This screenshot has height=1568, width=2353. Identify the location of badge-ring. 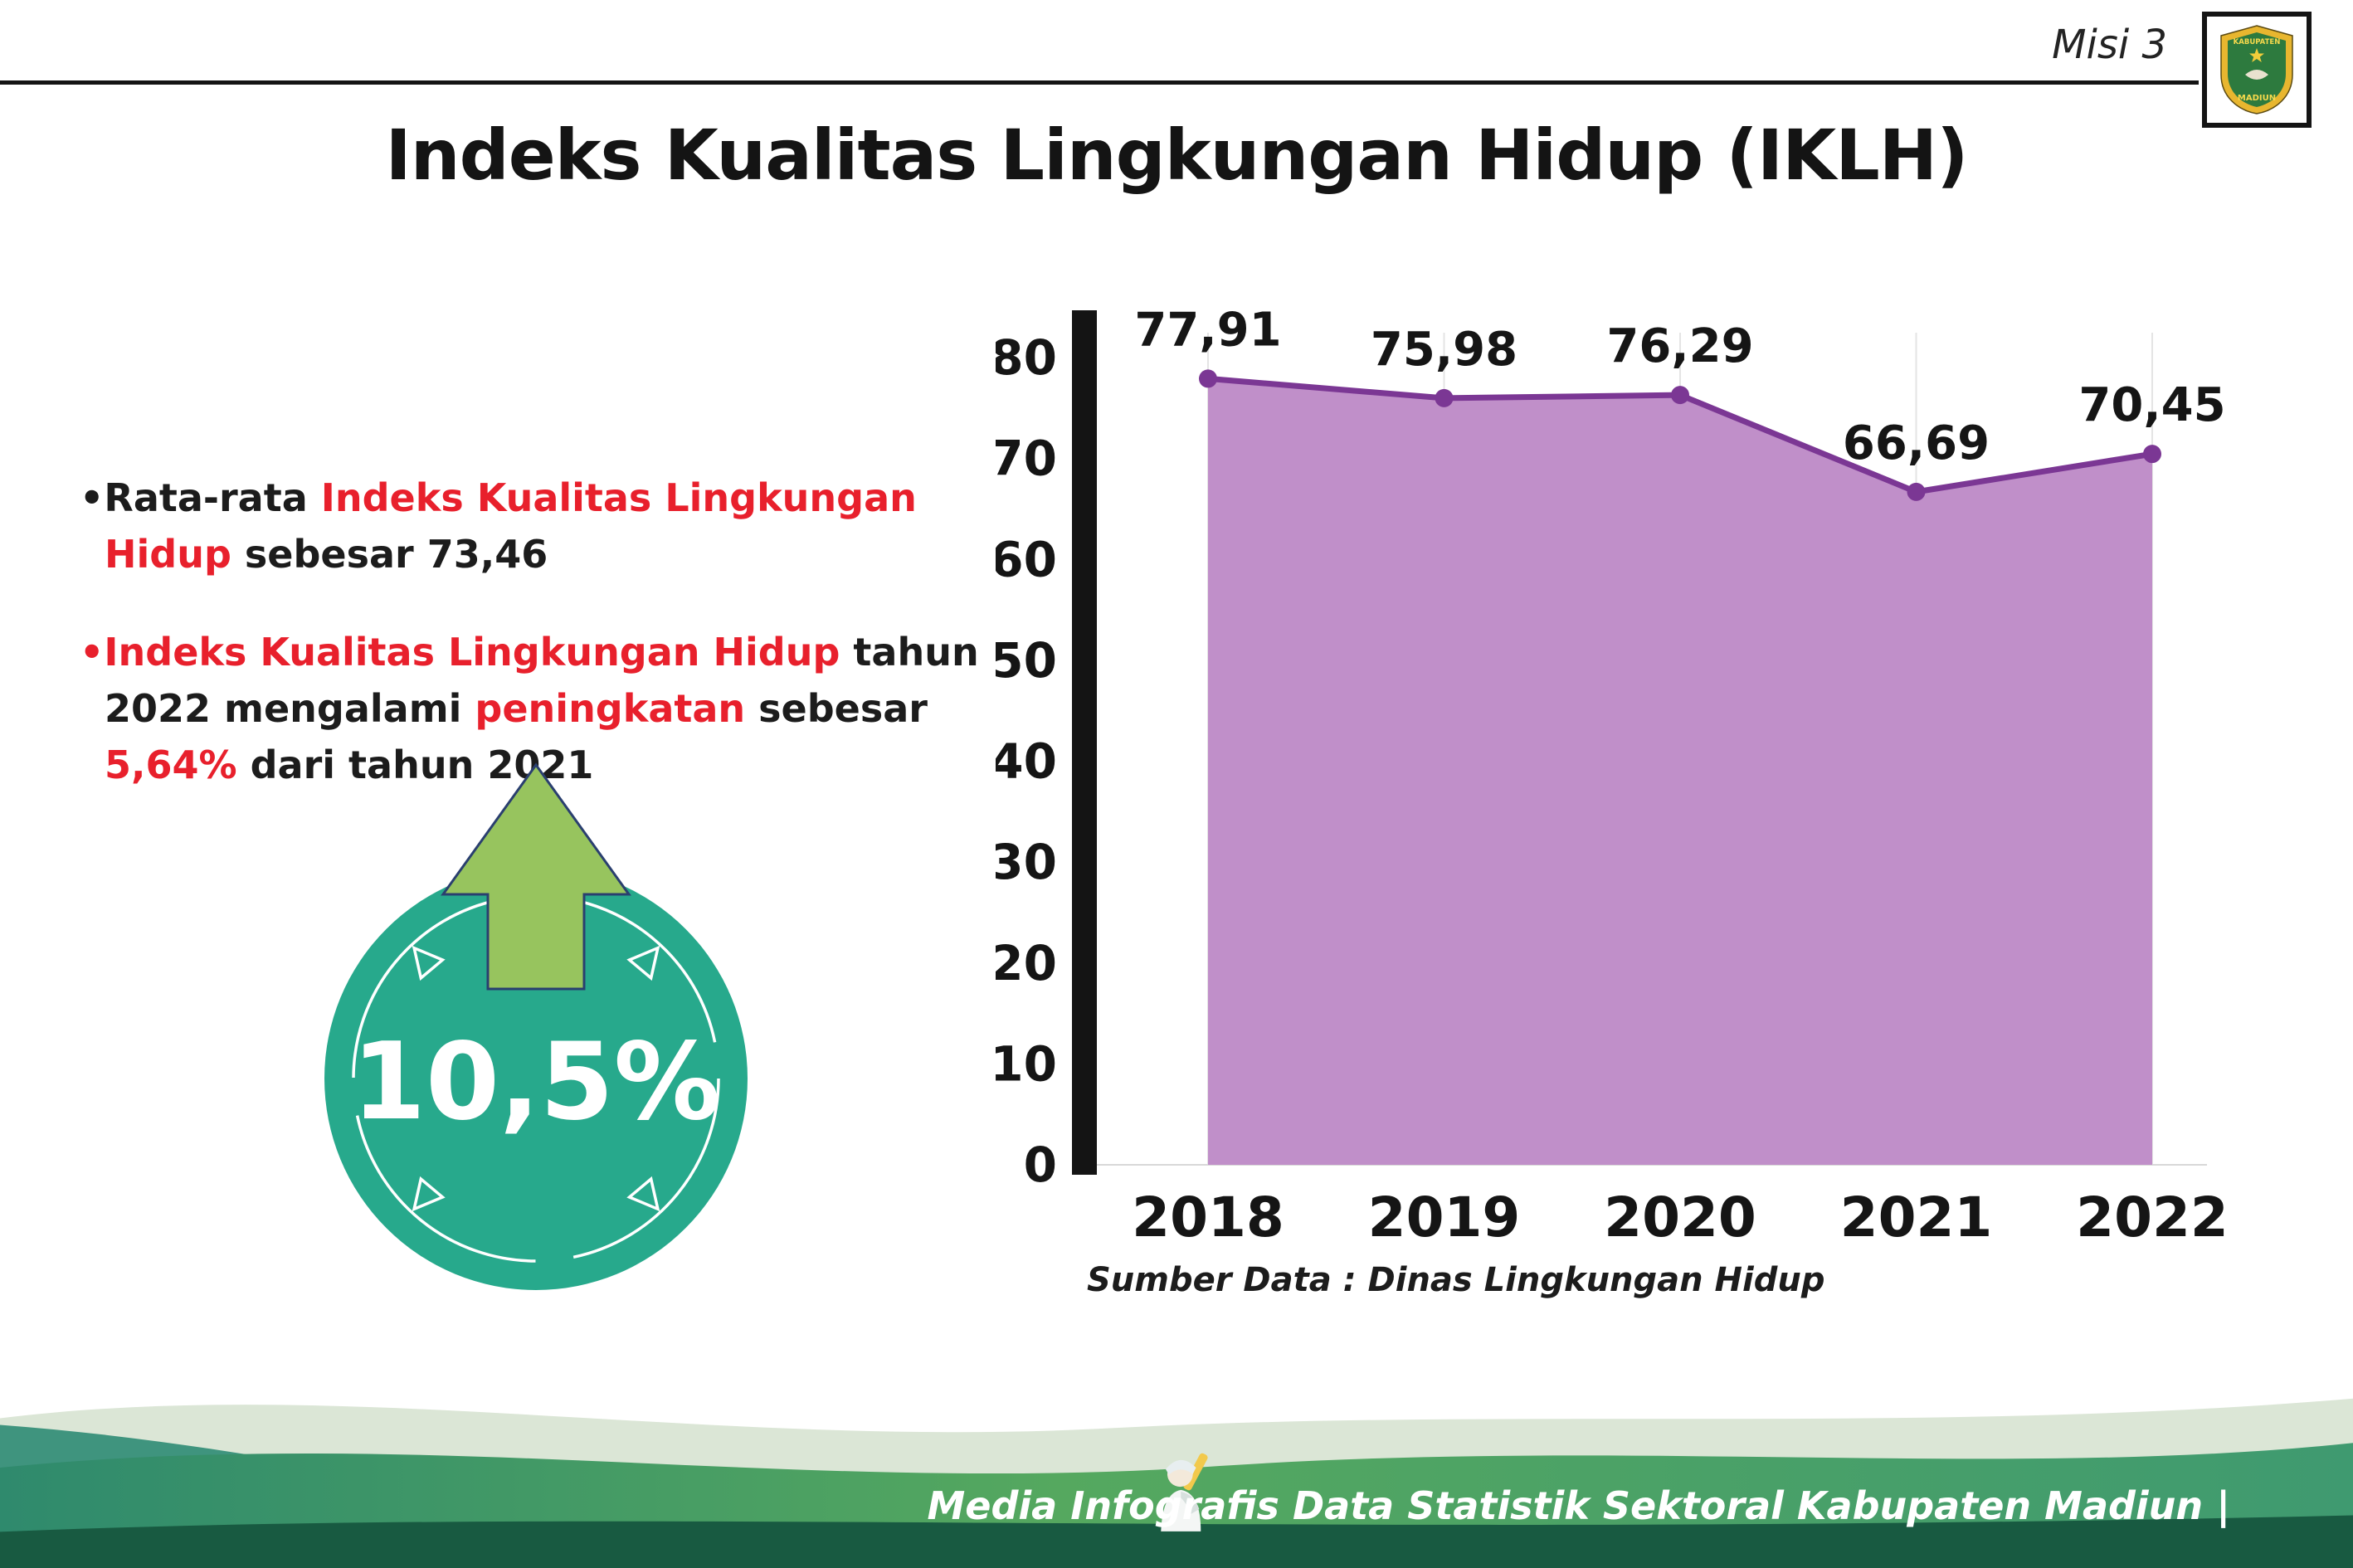
(536, 1078).